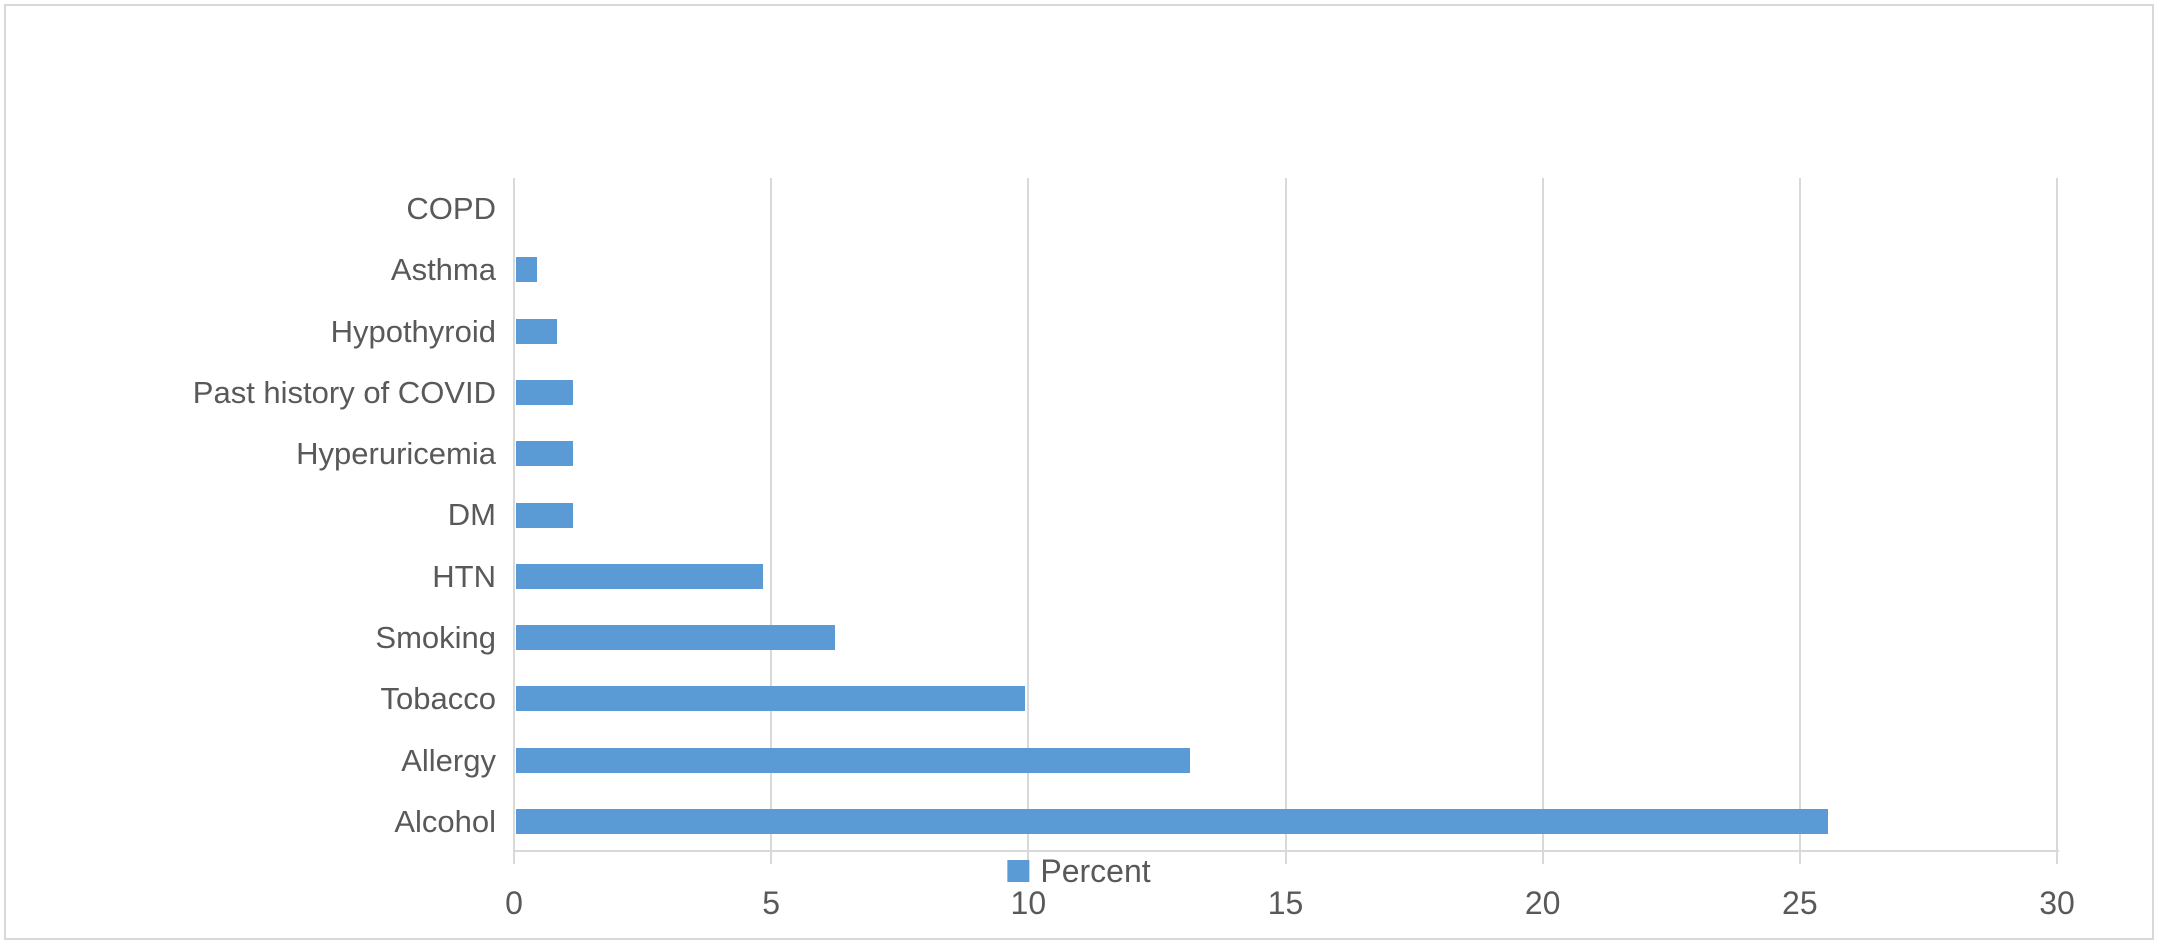 This screenshot has width=2158, height=944. Describe the element at coordinates (413, 331) in the screenshot. I see `category-label-hypothyroid: Hypothyroid` at that location.